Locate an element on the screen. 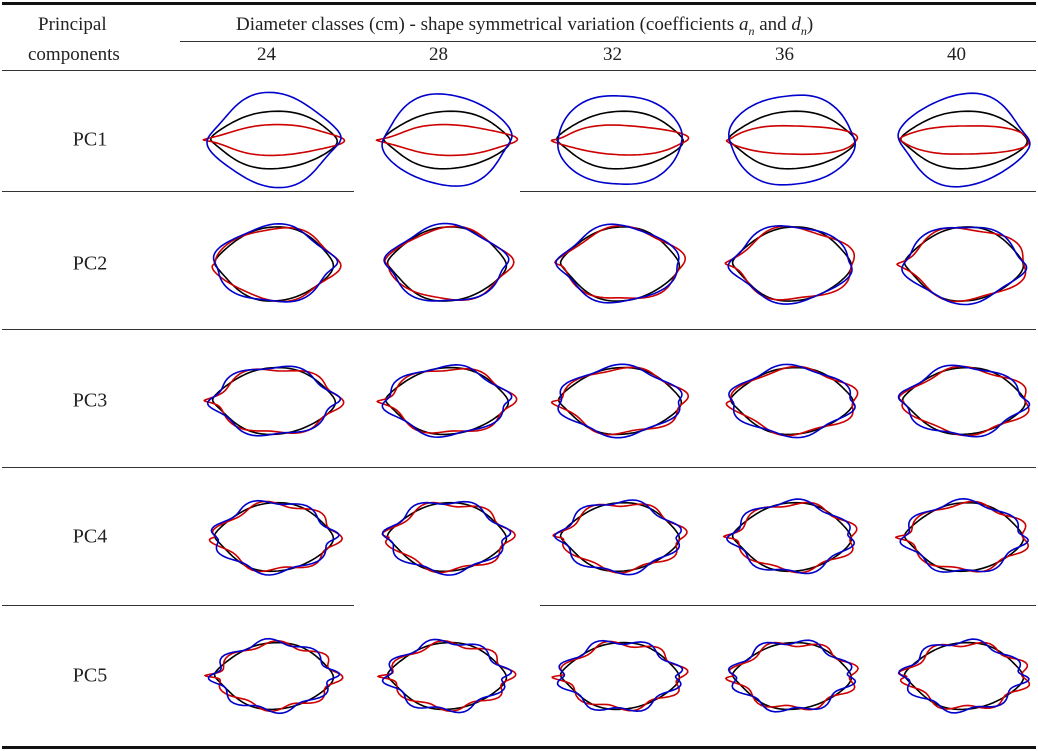 Image resolution: width=1038 pixels, height=751 pixels. shape-cell-pc5-d32 is located at coordinates (620, 676).